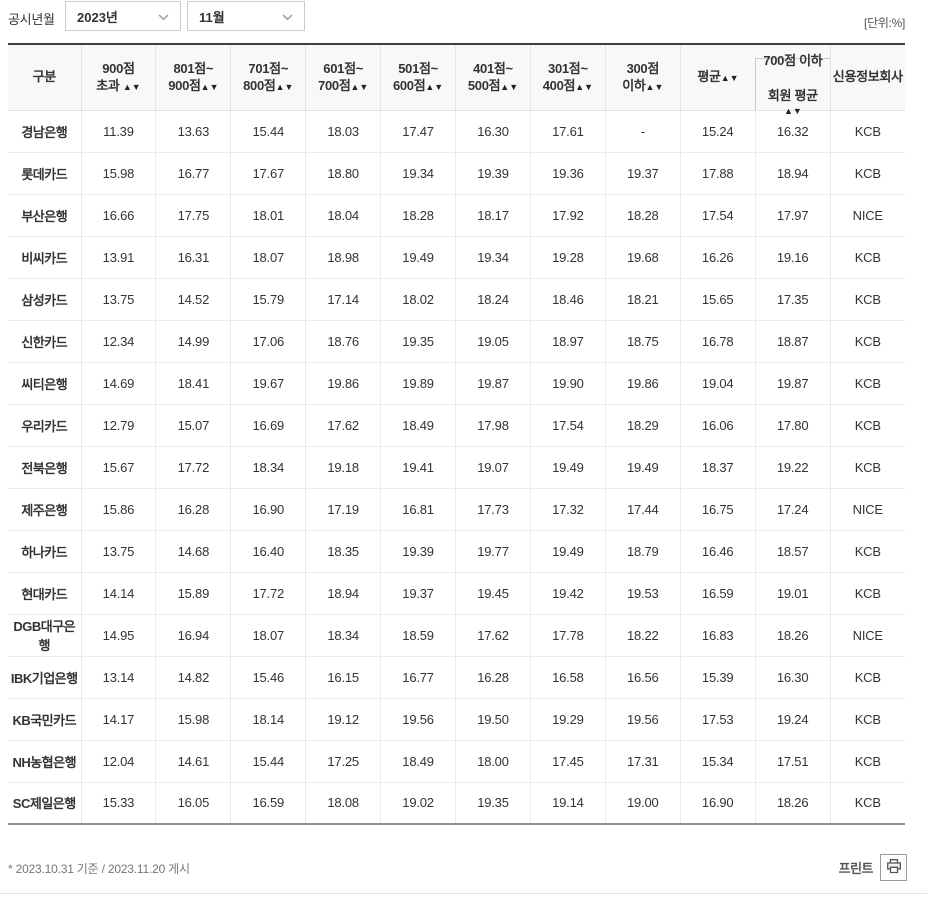  Describe the element at coordinates (418, 299) in the screenshot. I see `rate-cell: 18.02` at that location.